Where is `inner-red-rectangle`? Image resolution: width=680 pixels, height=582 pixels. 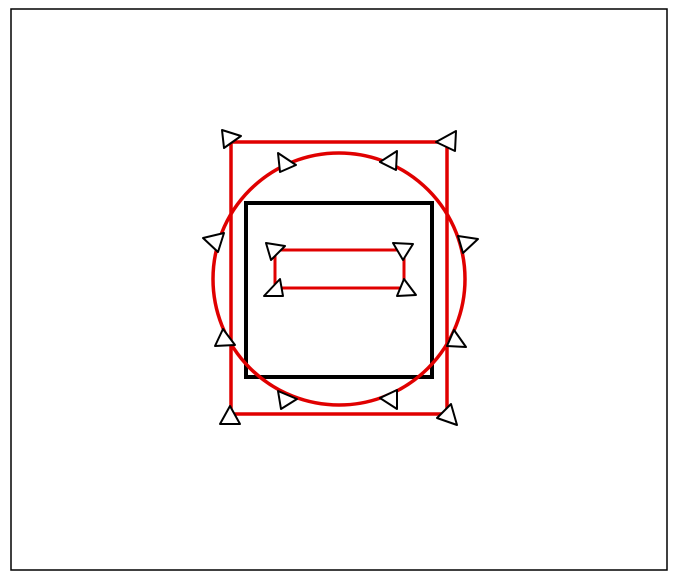 inner-red-rectangle is located at coordinates (339, 269).